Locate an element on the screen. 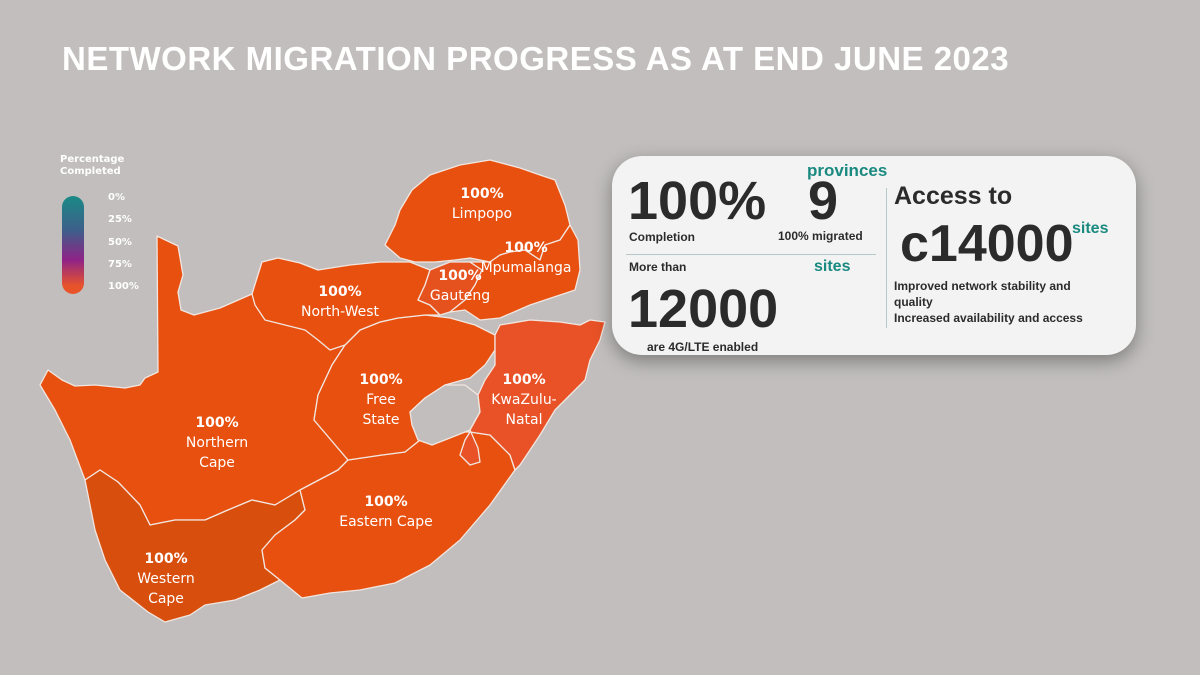 The image size is (1200, 675). province-north-west is located at coordinates (346, 304).